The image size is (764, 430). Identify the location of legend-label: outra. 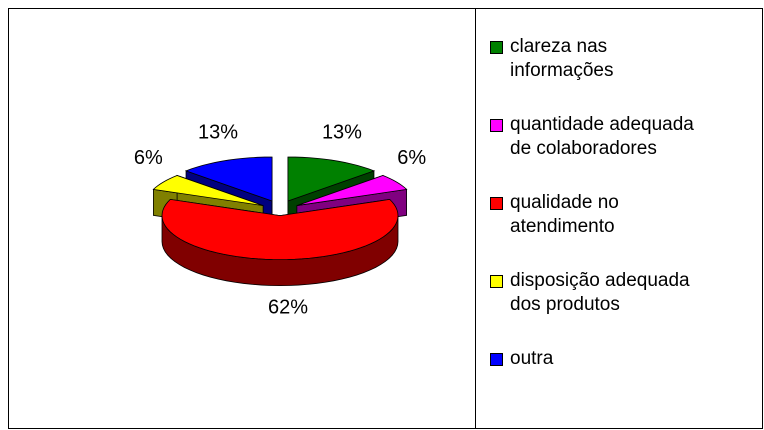
(532, 358).